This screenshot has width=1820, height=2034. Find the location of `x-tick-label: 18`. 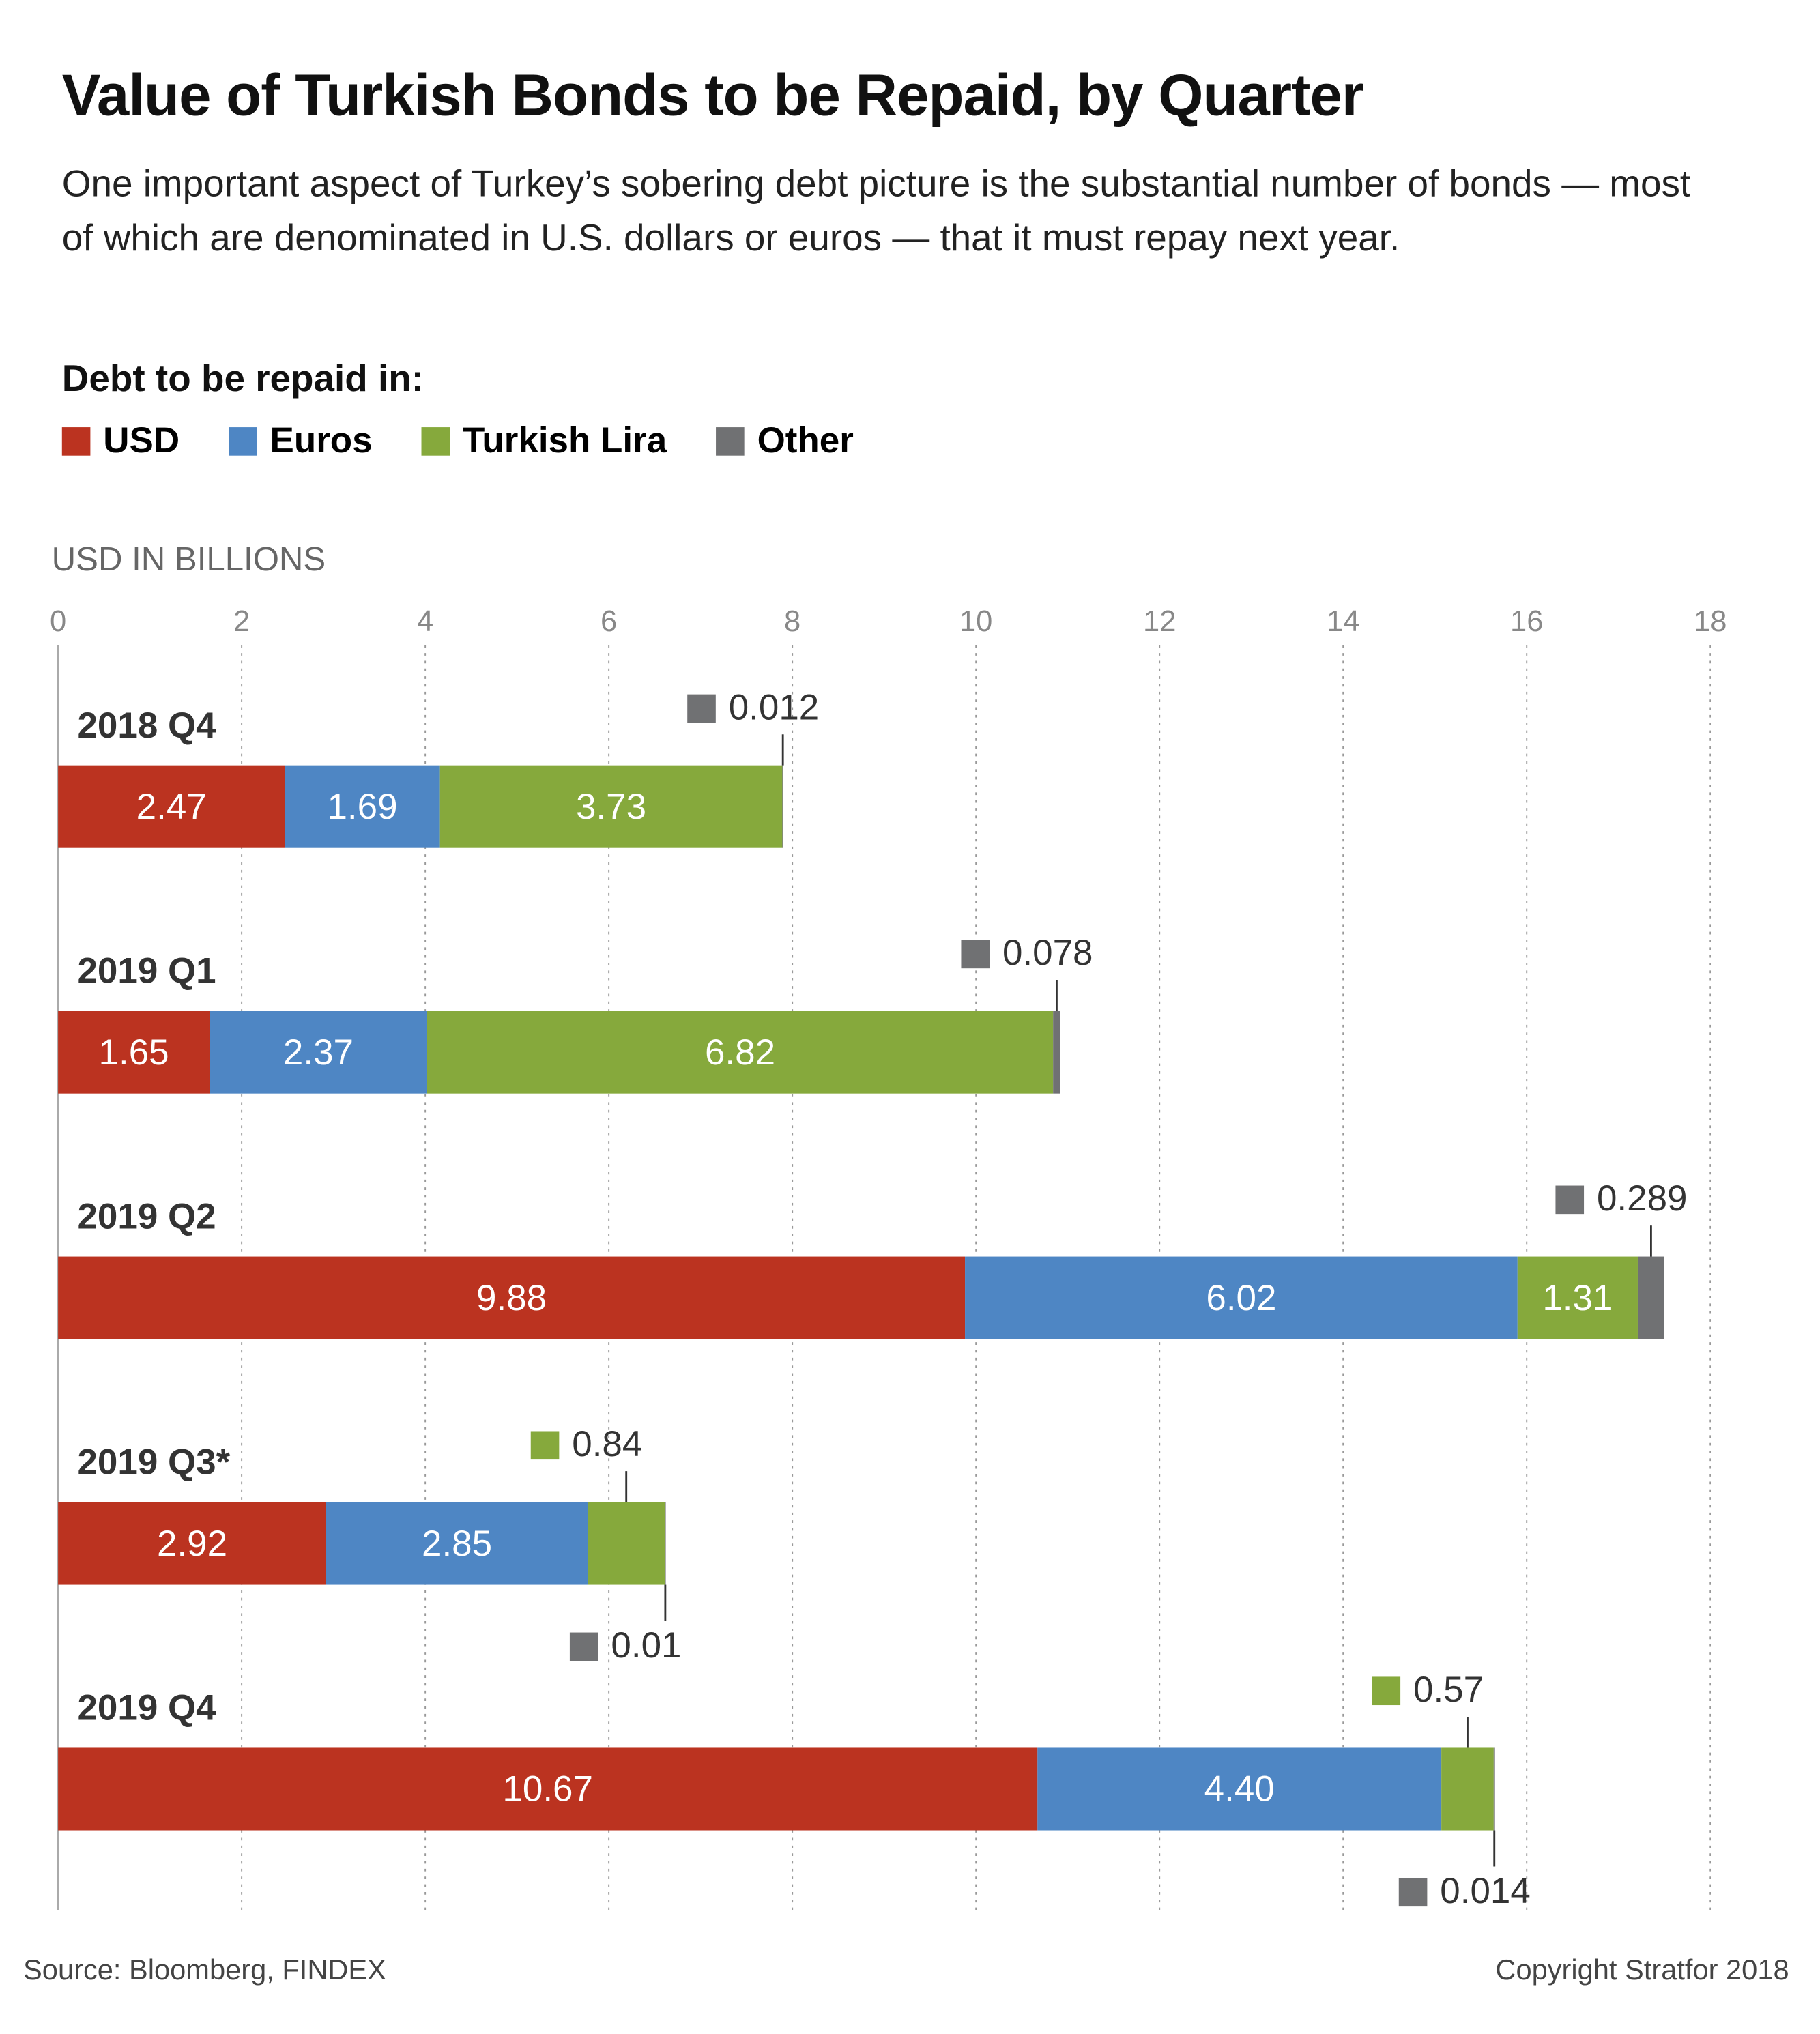

x-tick-label: 18 is located at coordinates (1710, 621).